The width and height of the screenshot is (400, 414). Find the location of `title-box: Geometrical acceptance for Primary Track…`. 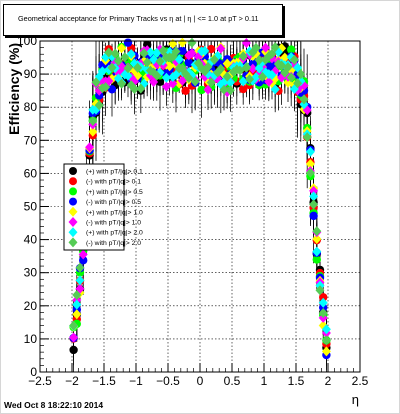

title-box: Geometrical acceptance for Primary Track… is located at coordinates (143, 20).